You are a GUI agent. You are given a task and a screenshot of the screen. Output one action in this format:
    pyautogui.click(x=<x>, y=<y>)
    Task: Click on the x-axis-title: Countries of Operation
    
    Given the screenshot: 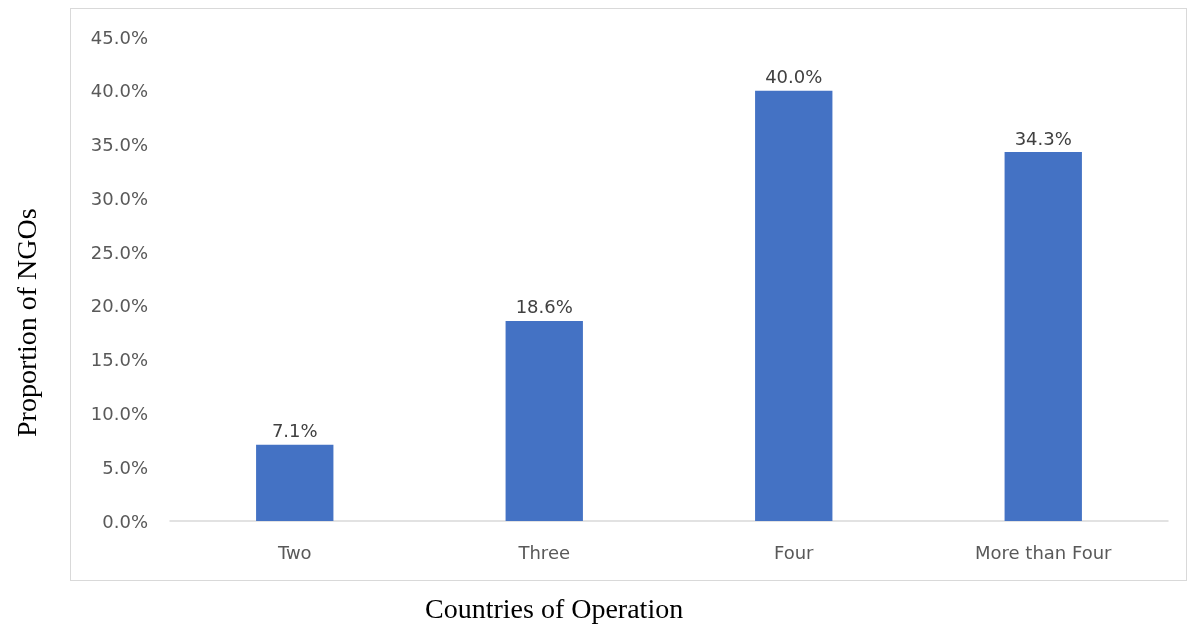 What is the action you would take?
    pyautogui.click(x=554, y=608)
    